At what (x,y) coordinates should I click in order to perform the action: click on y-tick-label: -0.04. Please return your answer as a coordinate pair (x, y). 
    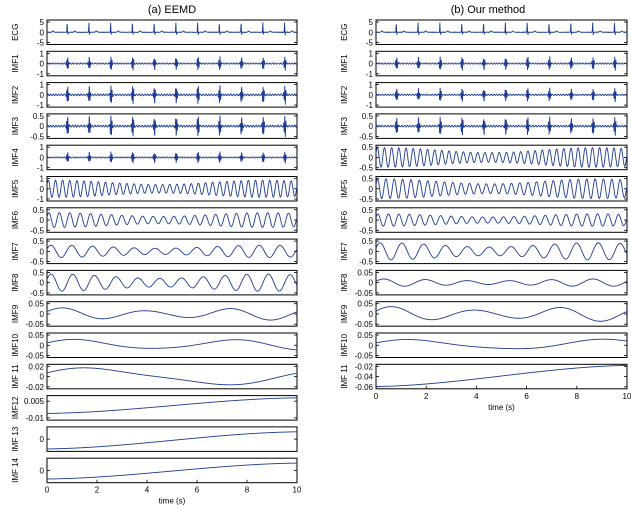
    Looking at the image, I should click on (364, 377).